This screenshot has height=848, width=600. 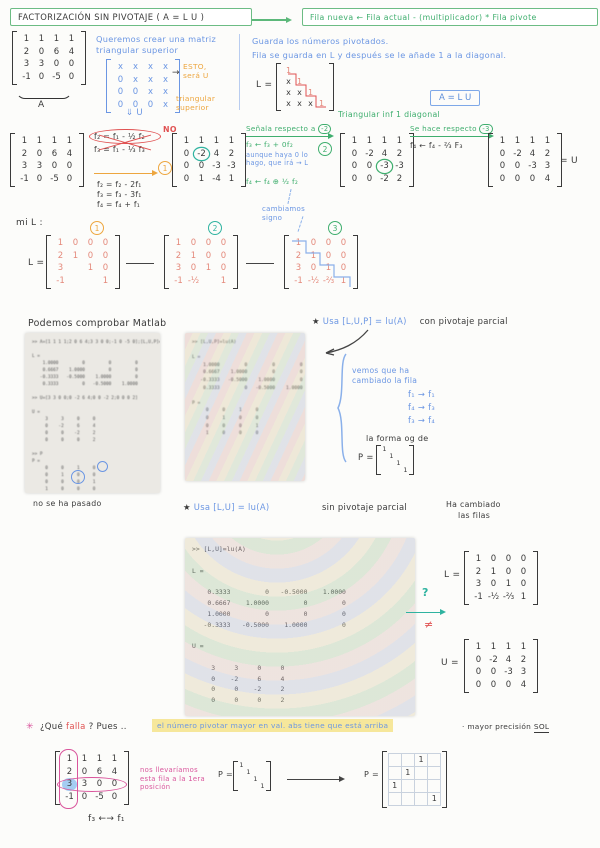 What do you see at coordinates (119, 184) in the screenshot?
I see `step1-op-1: f₂ = f₂ - 2f₁` at bounding box center [119, 184].